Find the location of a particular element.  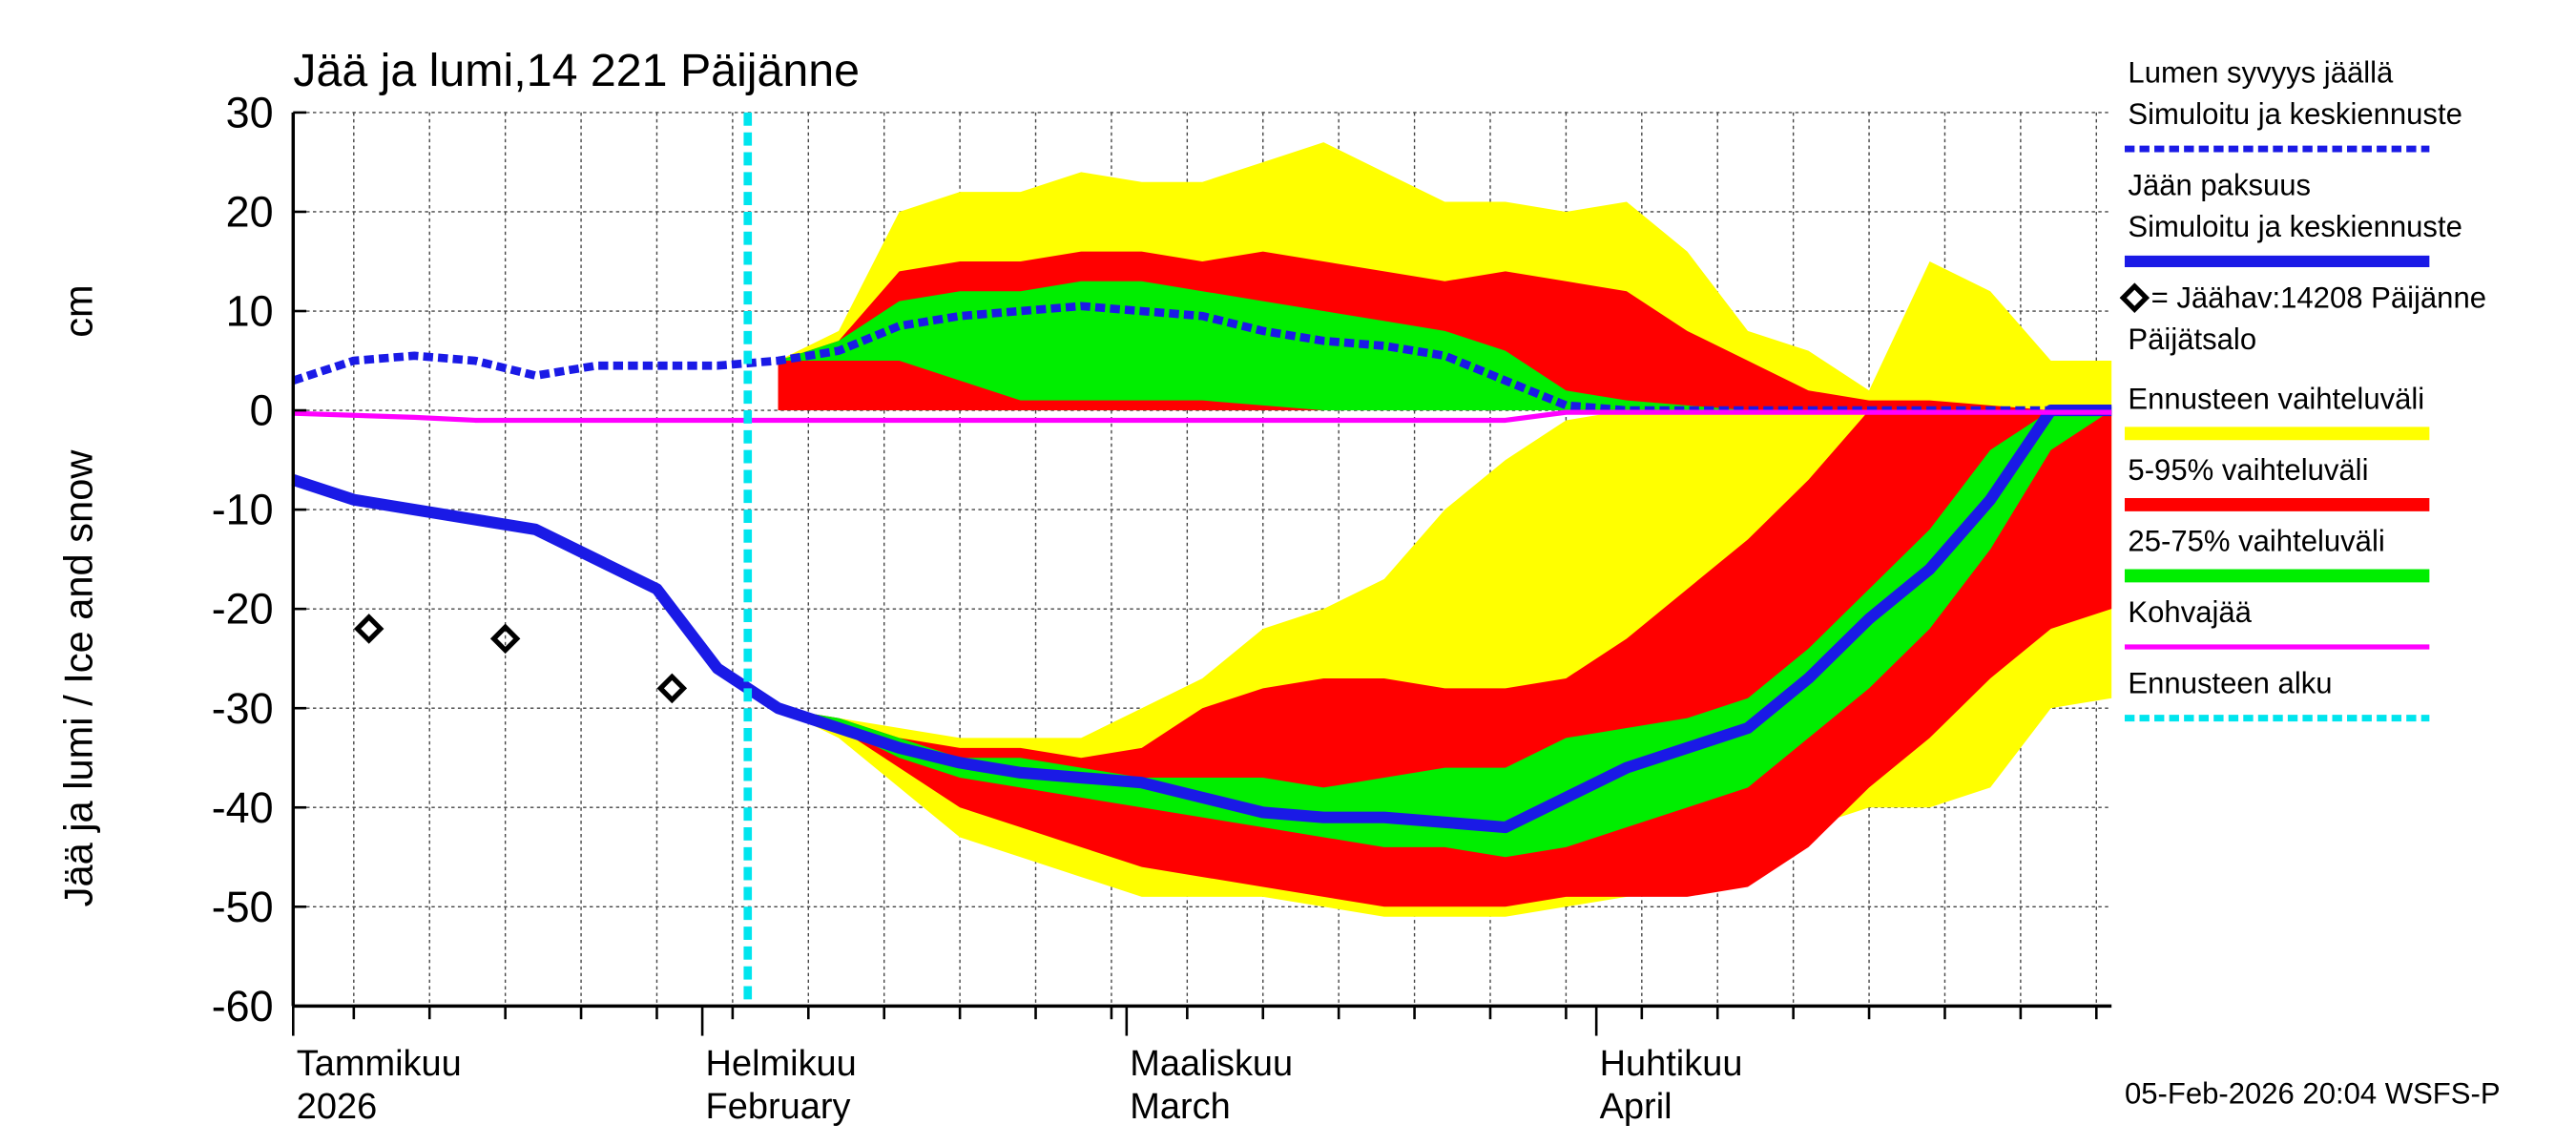

legend-label: 25-75% vaihteluväli is located at coordinates (2256, 540).